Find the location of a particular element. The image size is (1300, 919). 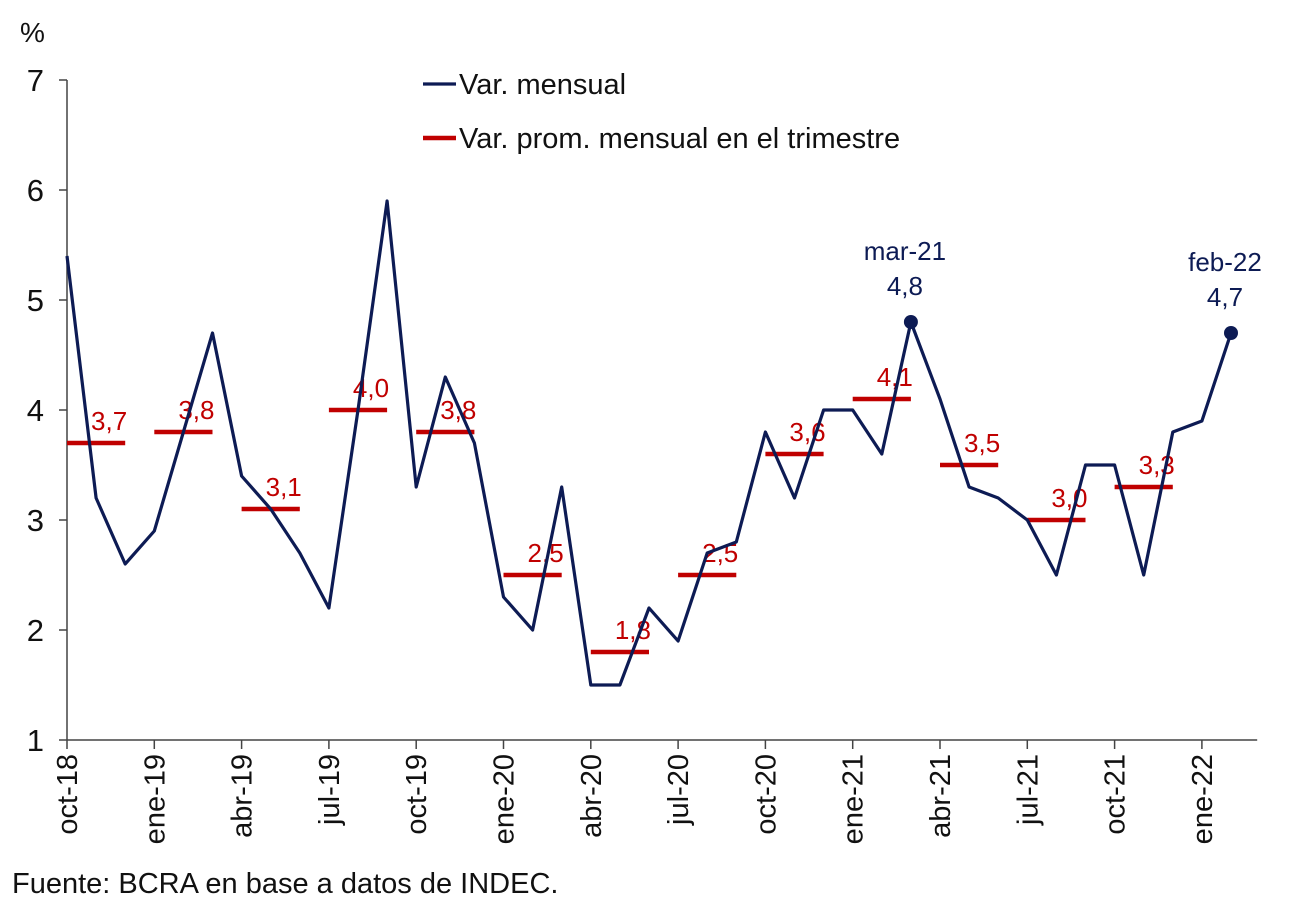

x-tick-label: oct-21 is located at coordinates (1116, 794).